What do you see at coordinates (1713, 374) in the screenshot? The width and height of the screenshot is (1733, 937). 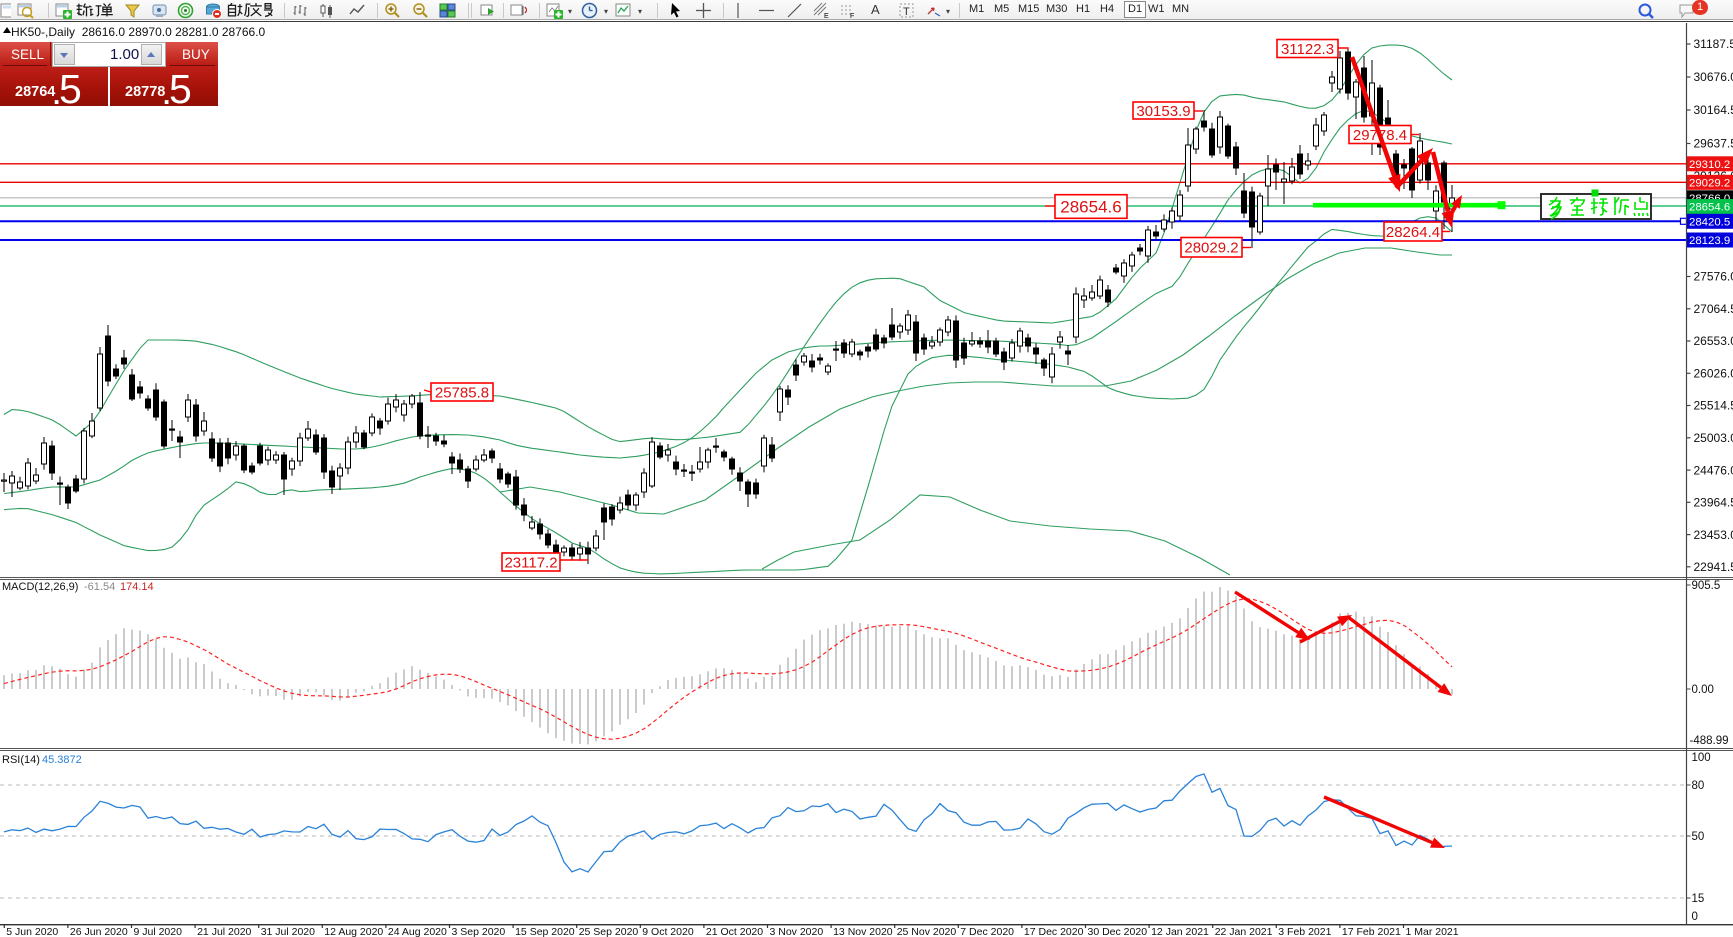 I see `svg-text: 26026.0` at bounding box center [1713, 374].